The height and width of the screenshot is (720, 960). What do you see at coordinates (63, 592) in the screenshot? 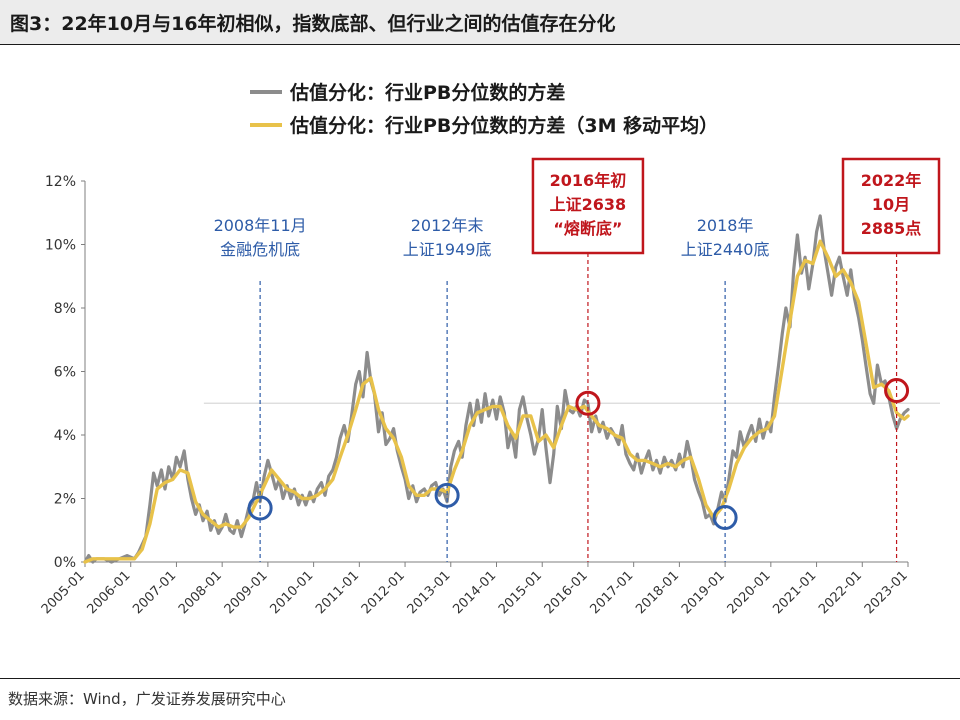
I see `x-tick-label: 2005-01` at bounding box center [63, 592].